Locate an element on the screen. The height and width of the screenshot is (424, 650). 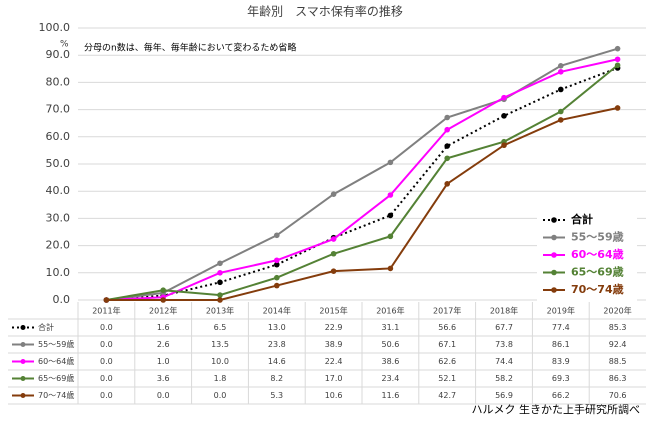
table-value: 56.9 is located at coordinates (504, 395).